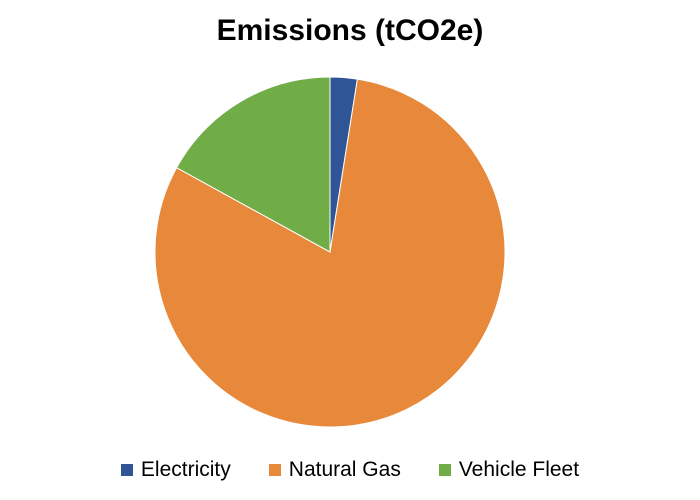 Image resolution: width=700 pixels, height=500 pixels. I want to click on legend-label-vehicle-fleet: Vehicle Fleet, so click(519, 469).